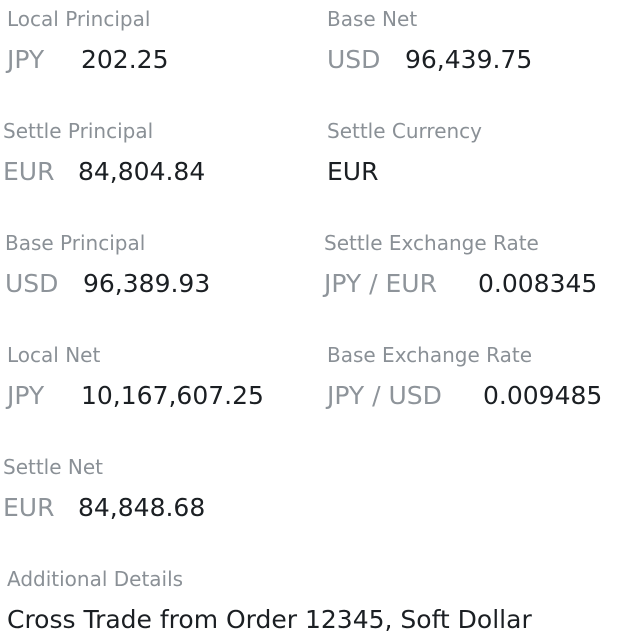 Image resolution: width=628 pixels, height=644 pixels. I want to click on local-net-currency: JPY, so click(26, 395).